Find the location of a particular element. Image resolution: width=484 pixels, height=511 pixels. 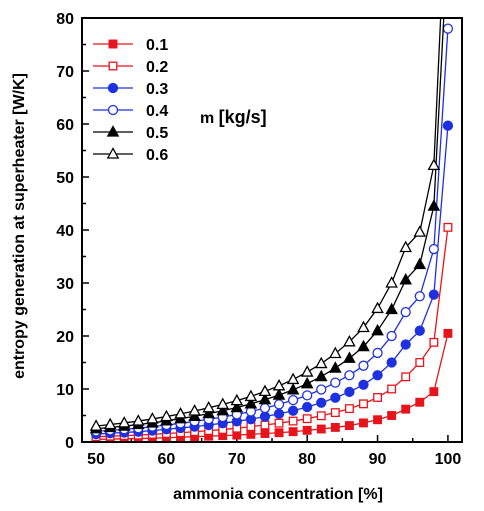

x-tick-label: 90 is located at coordinates (378, 459).